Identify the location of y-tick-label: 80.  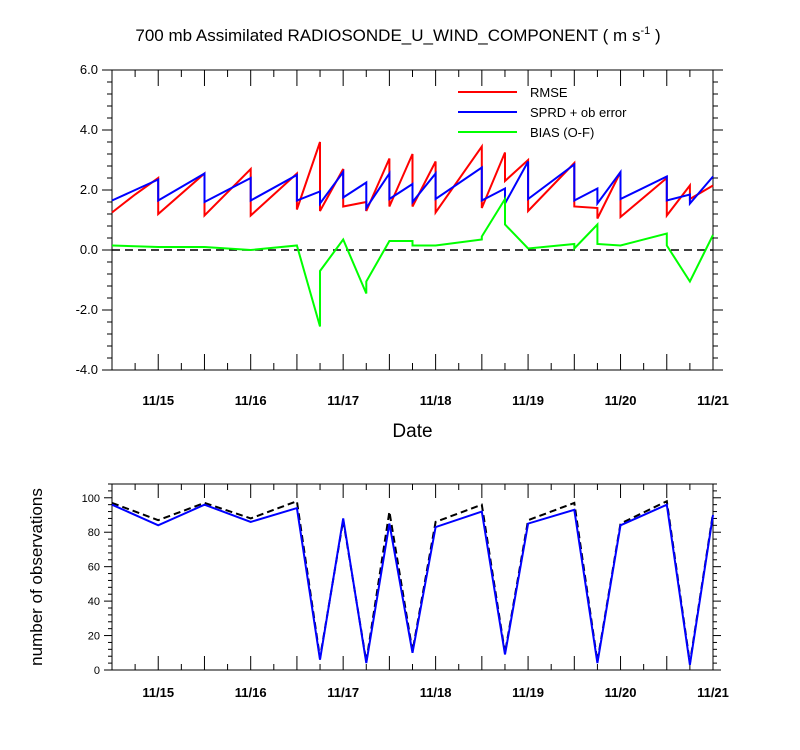
(94, 533).